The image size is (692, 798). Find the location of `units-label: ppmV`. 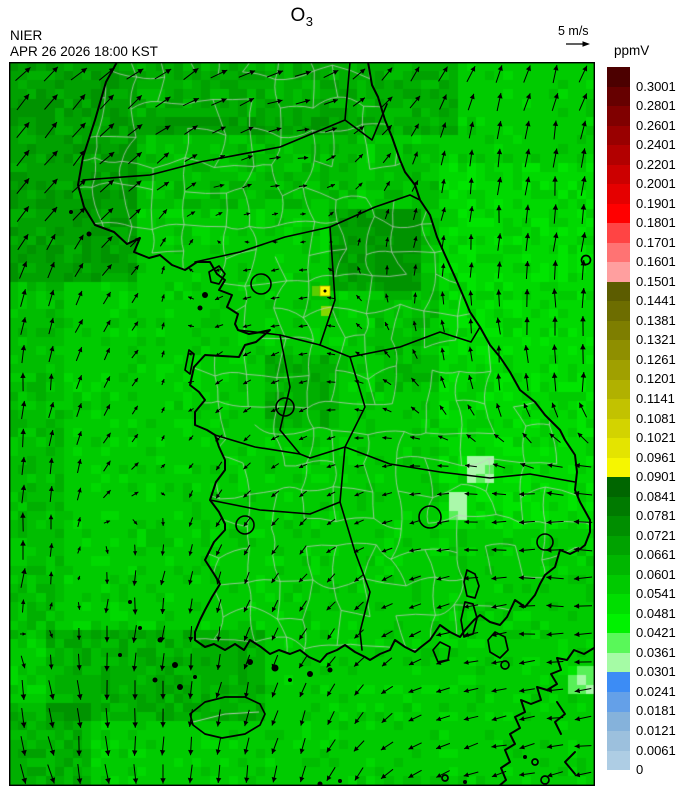

units-label: ppmV is located at coordinates (632, 50).